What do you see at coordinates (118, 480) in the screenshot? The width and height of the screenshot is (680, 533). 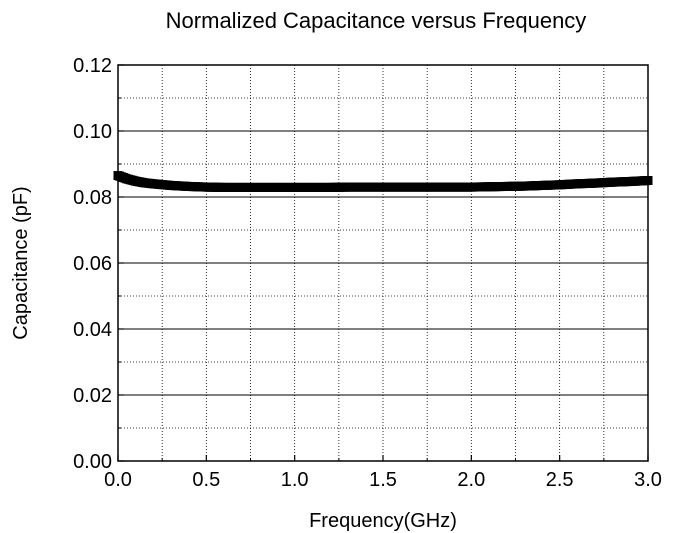 I see `x-tick-label: 0.0` at bounding box center [118, 480].